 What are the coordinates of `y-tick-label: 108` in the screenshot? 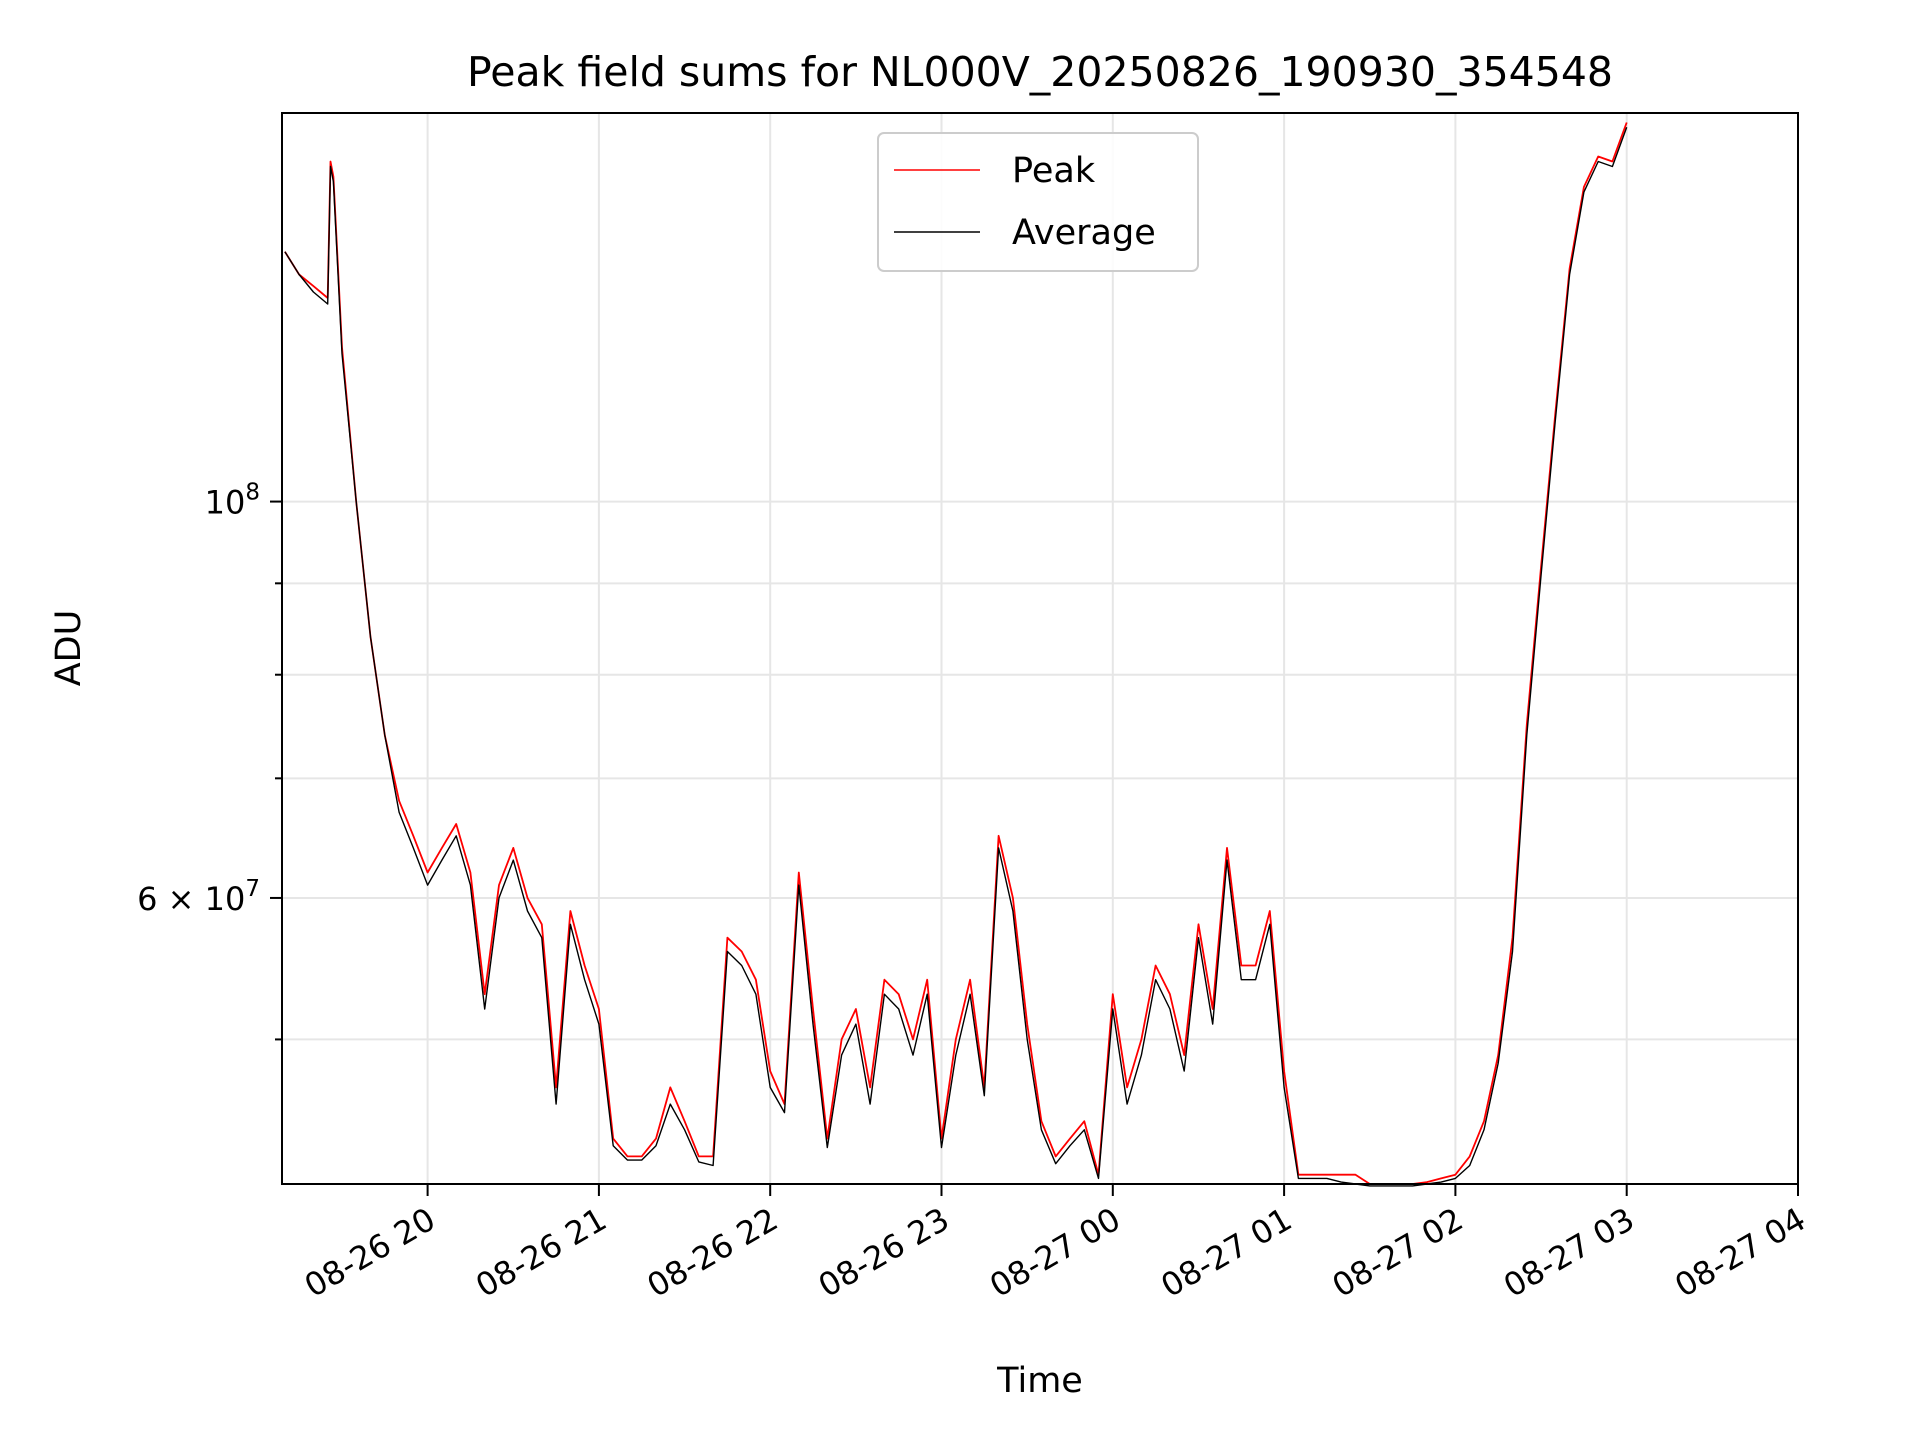 It's located at (232, 501).